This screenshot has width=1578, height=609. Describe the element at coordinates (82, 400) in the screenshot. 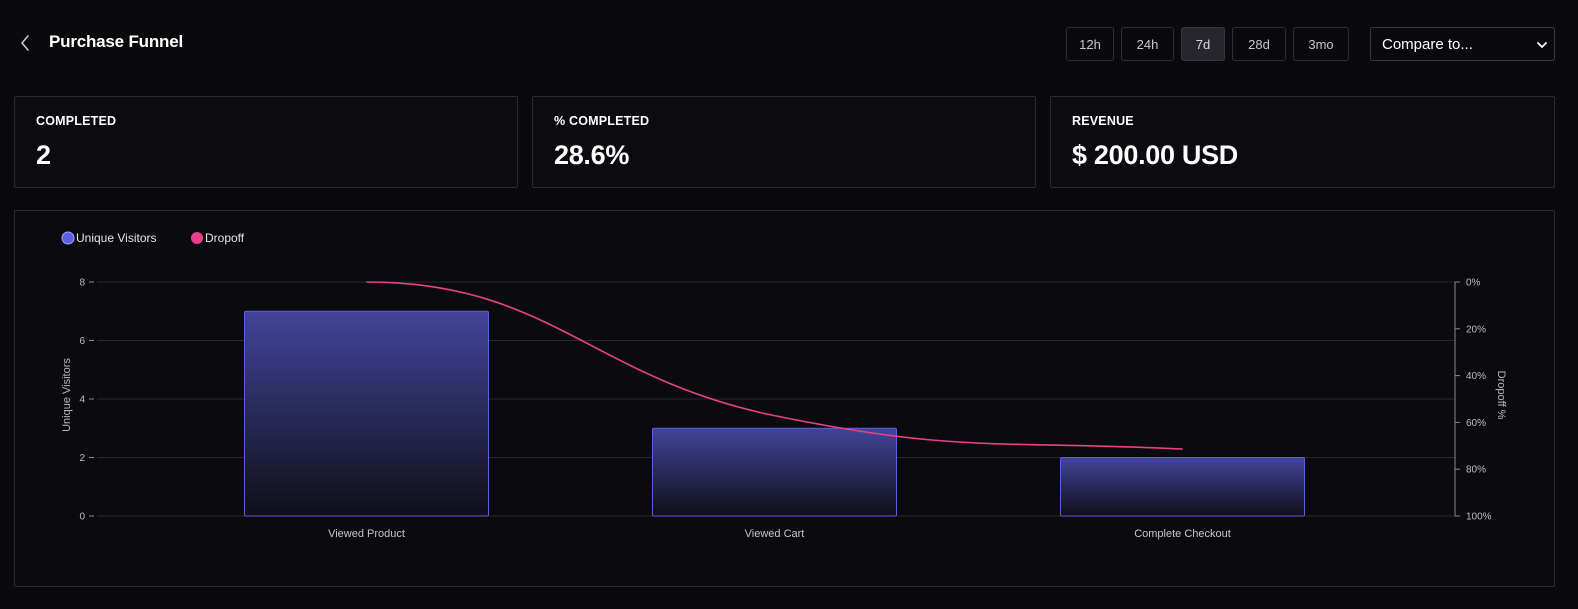

I see `y-tick-label: 4` at that location.